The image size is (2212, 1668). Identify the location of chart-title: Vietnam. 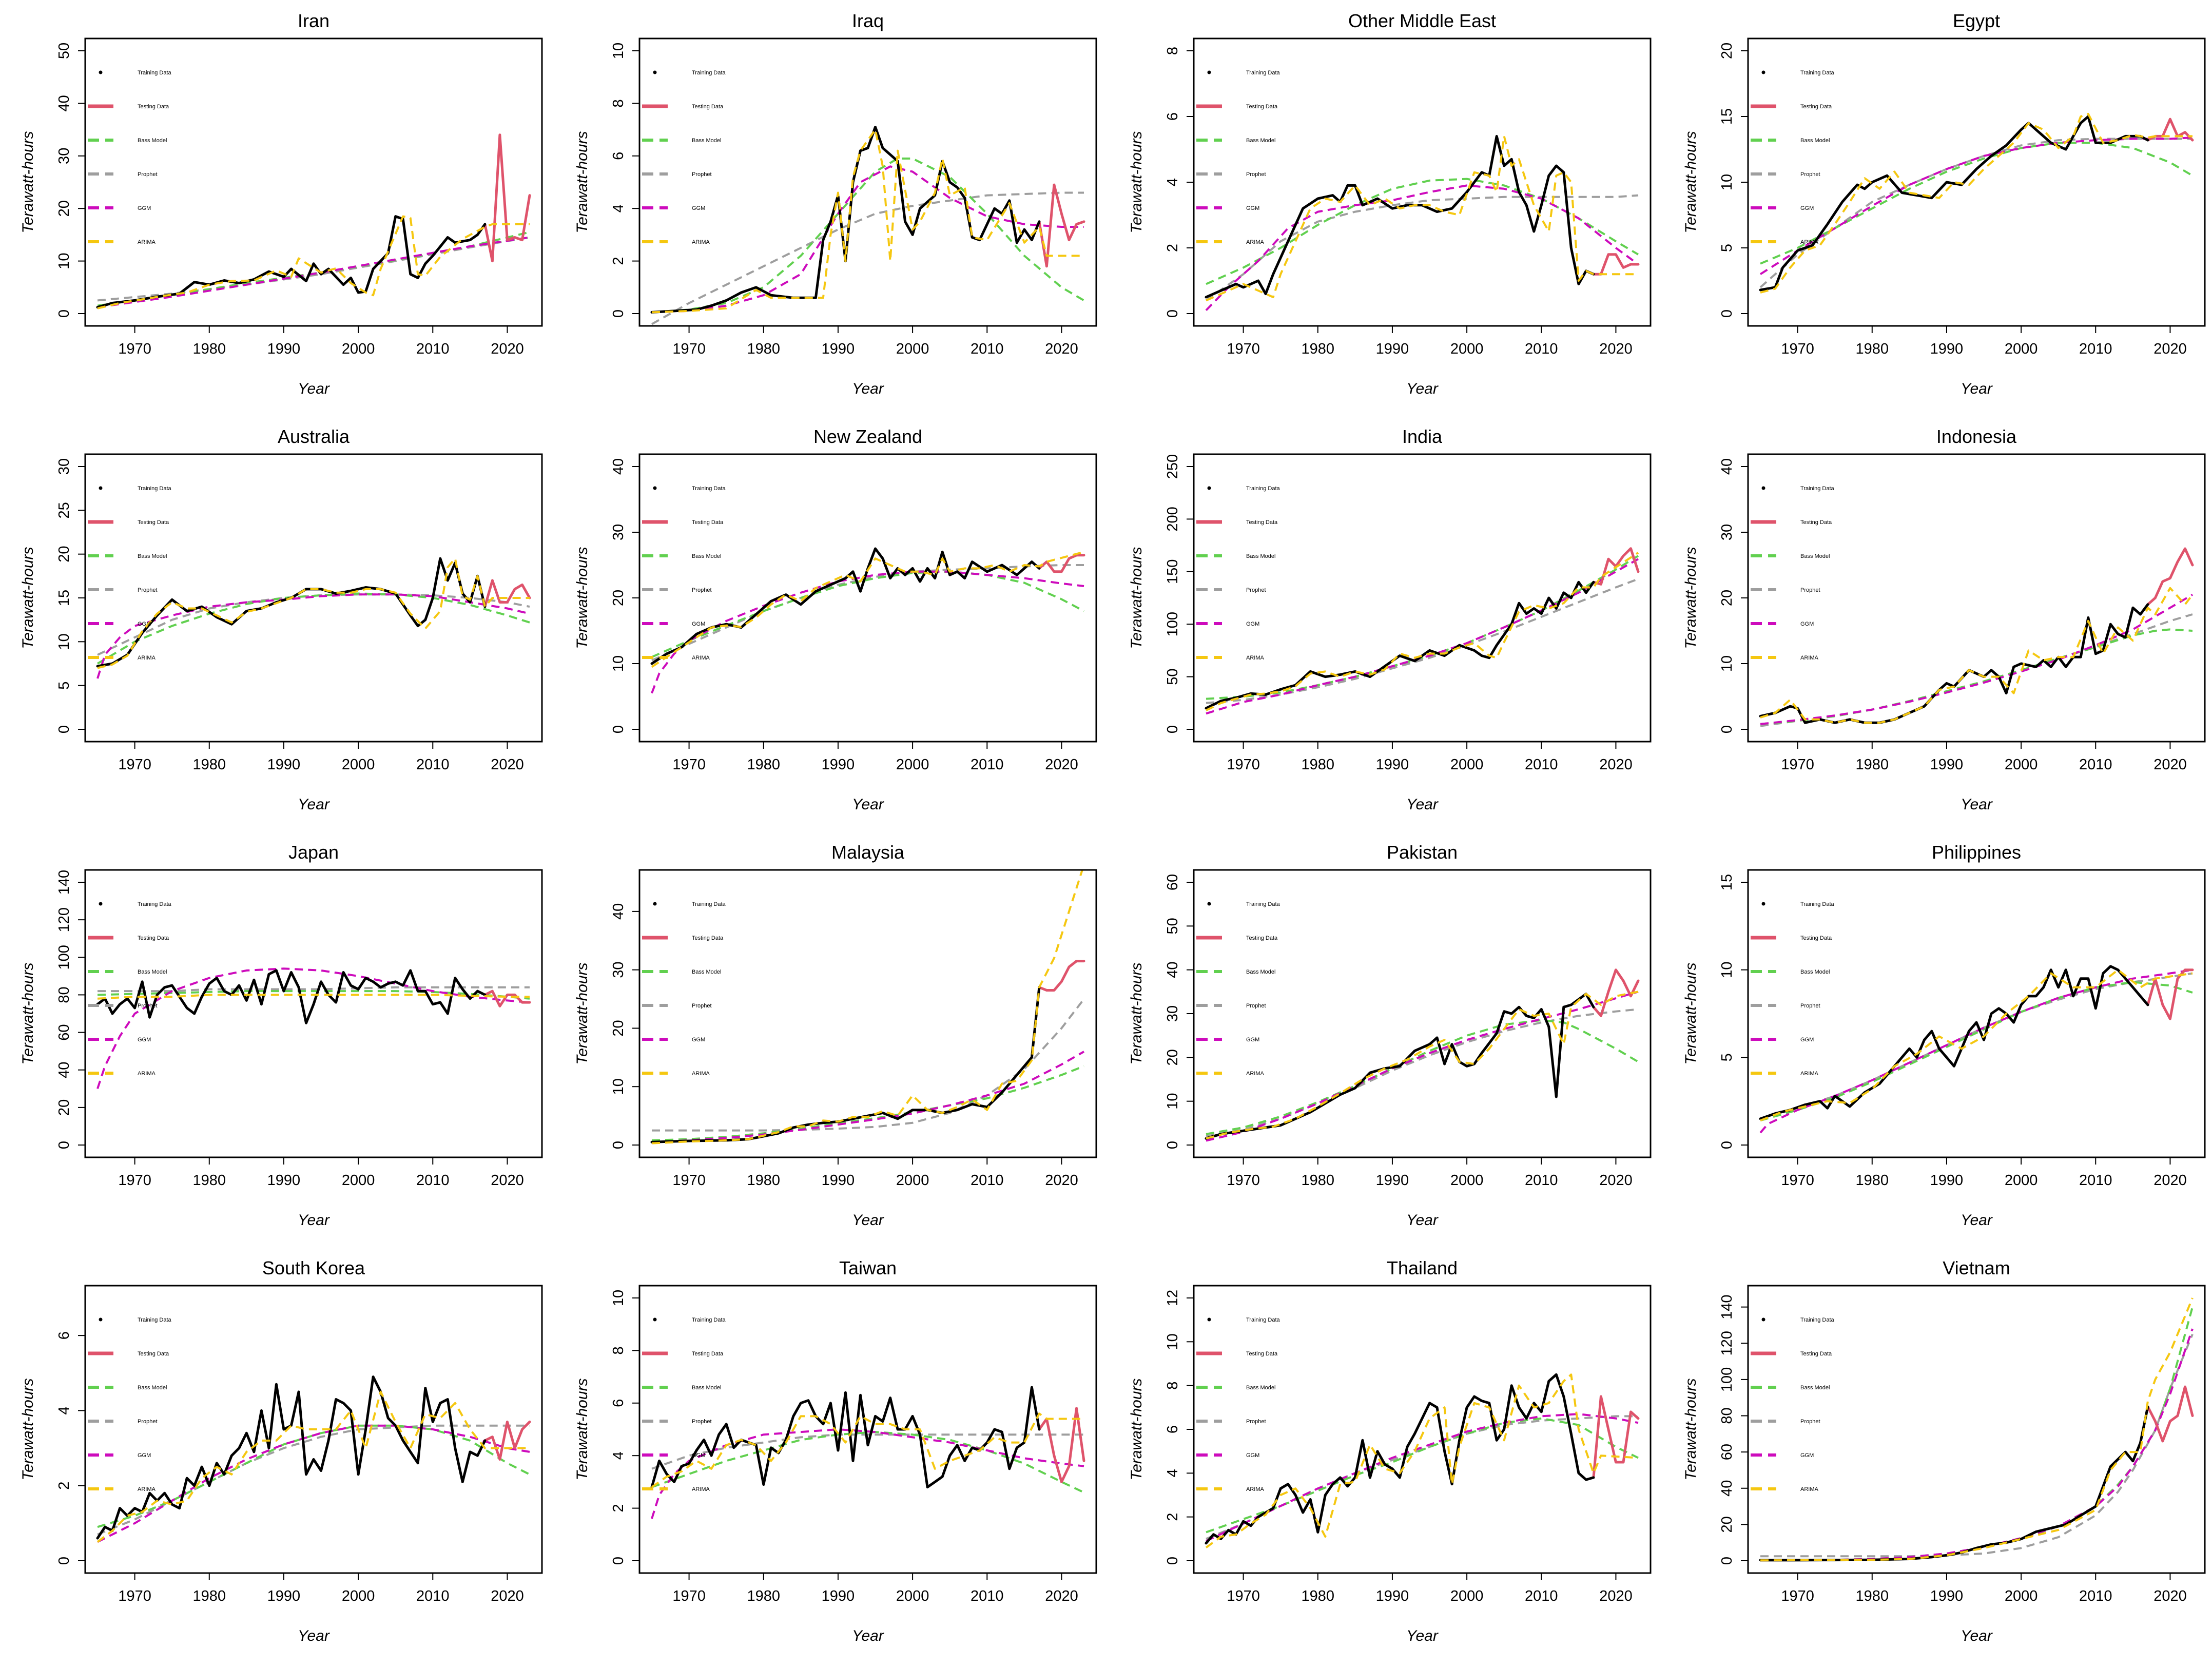
(1976, 1268).